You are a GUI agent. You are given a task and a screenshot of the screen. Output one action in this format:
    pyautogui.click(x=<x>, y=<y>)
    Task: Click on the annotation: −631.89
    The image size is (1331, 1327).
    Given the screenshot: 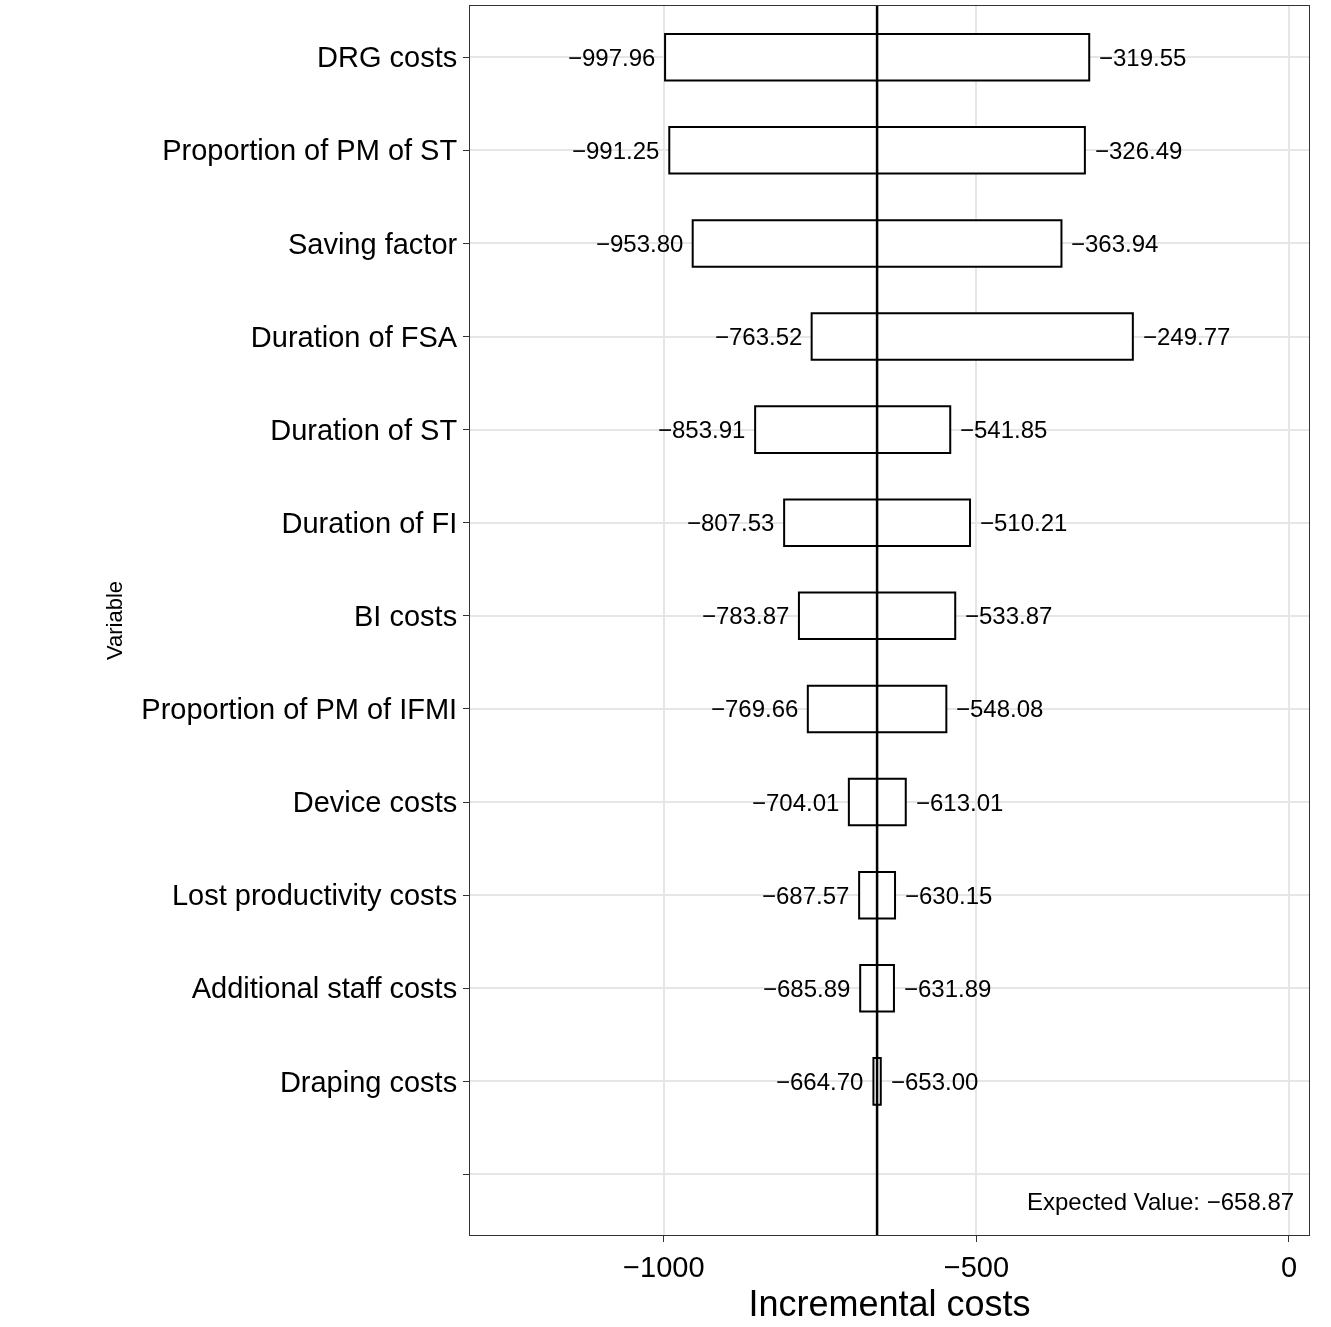 What is the action you would take?
    pyautogui.click(x=948, y=988)
    